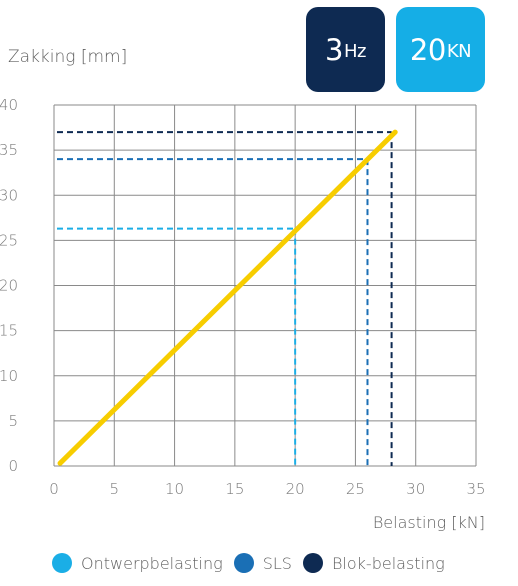 This screenshot has height=586, width=518. What do you see at coordinates (427, 49) in the screenshot?
I see `load-value: 20` at bounding box center [427, 49].